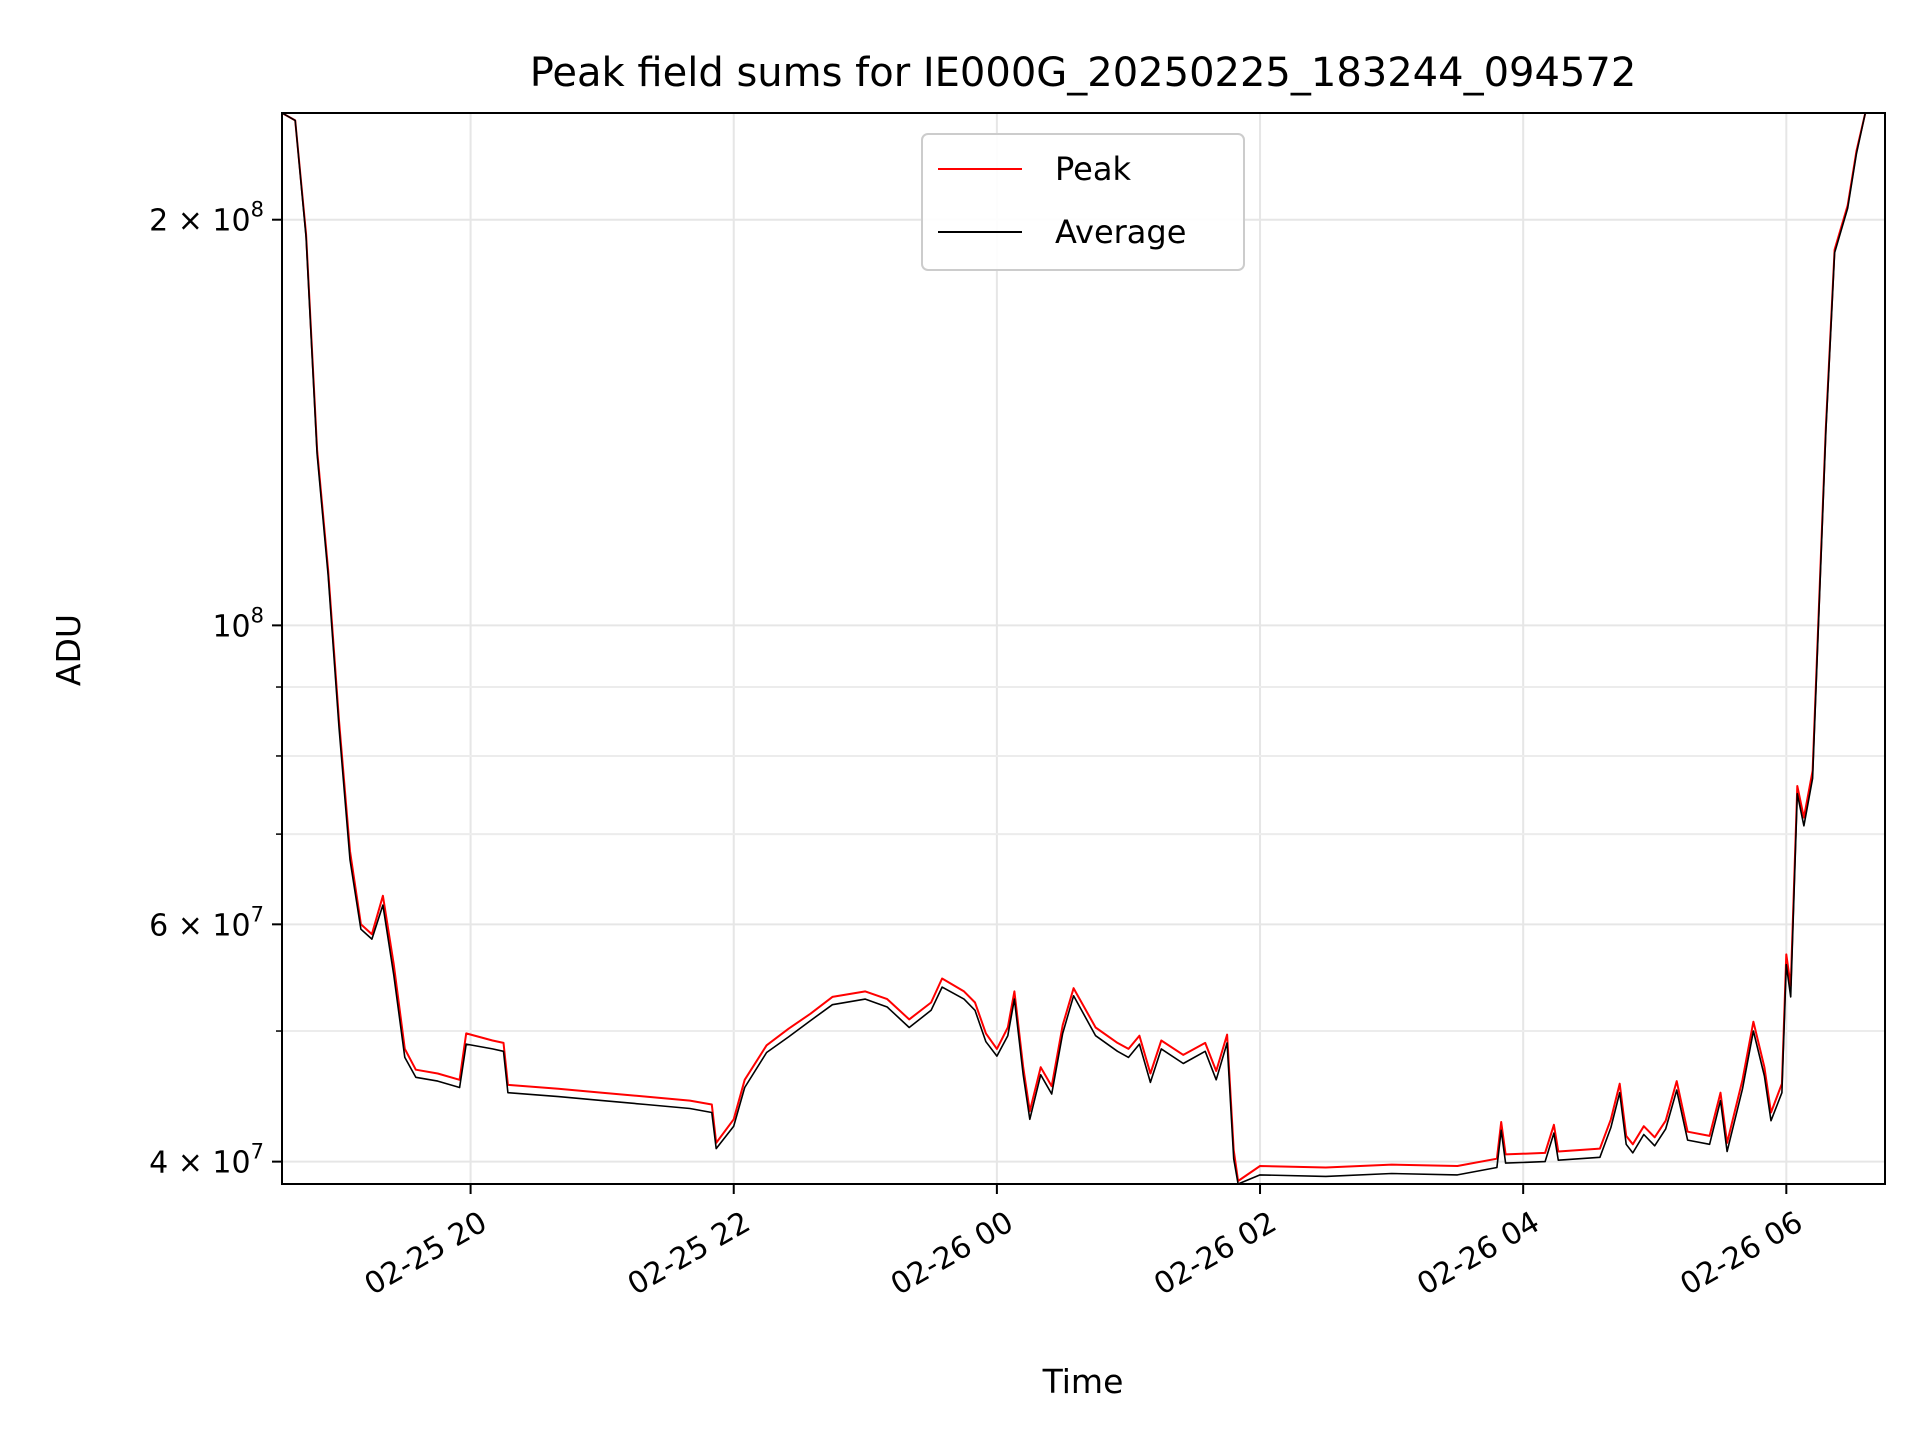  I want to click on y-tick-label: 6 × 107, so click(206, 922).